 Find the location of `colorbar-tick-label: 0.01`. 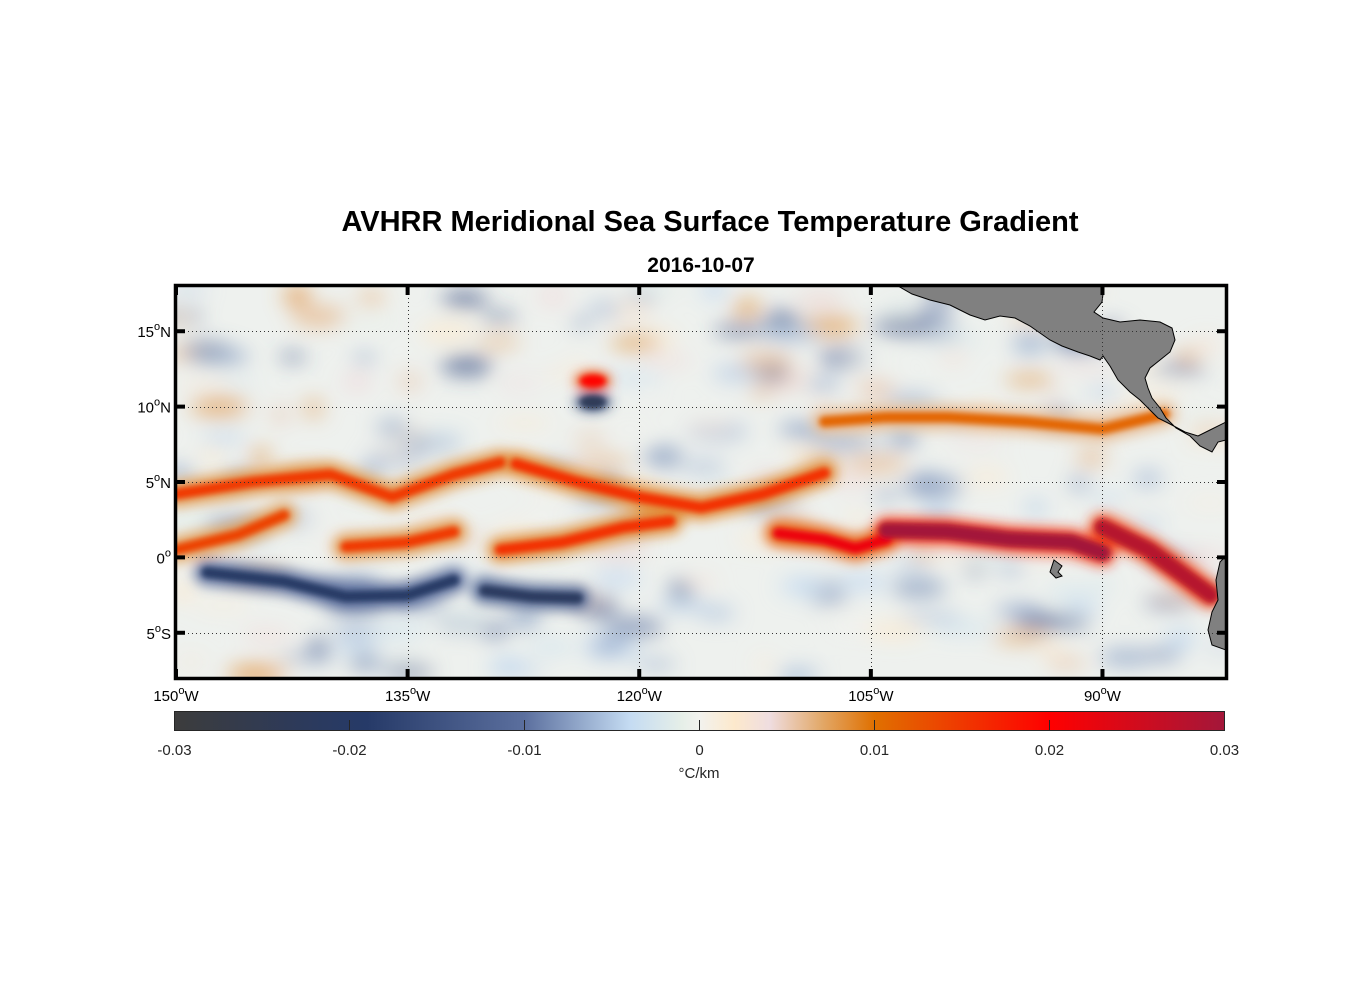

colorbar-tick-label: 0.01 is located at coordinates (874, 750).